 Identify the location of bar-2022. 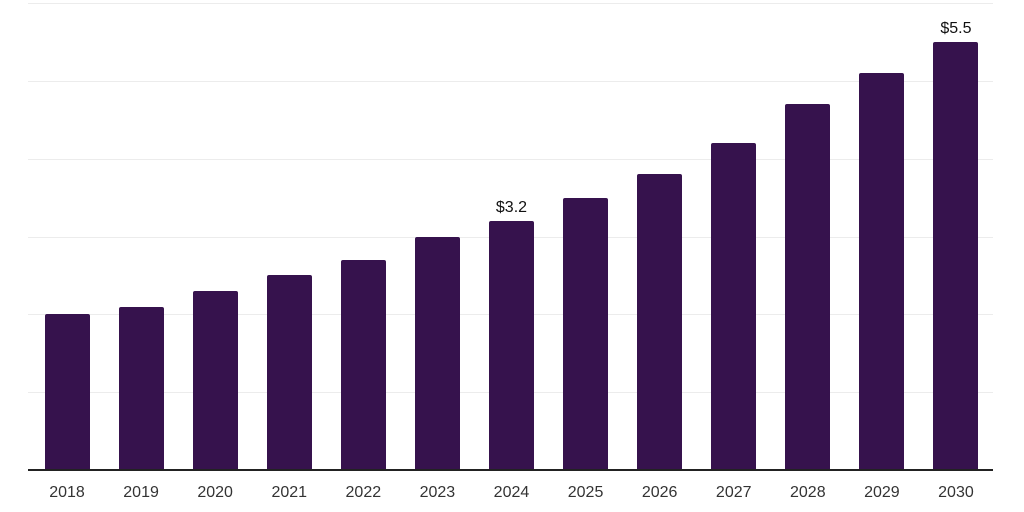
(363, 364).